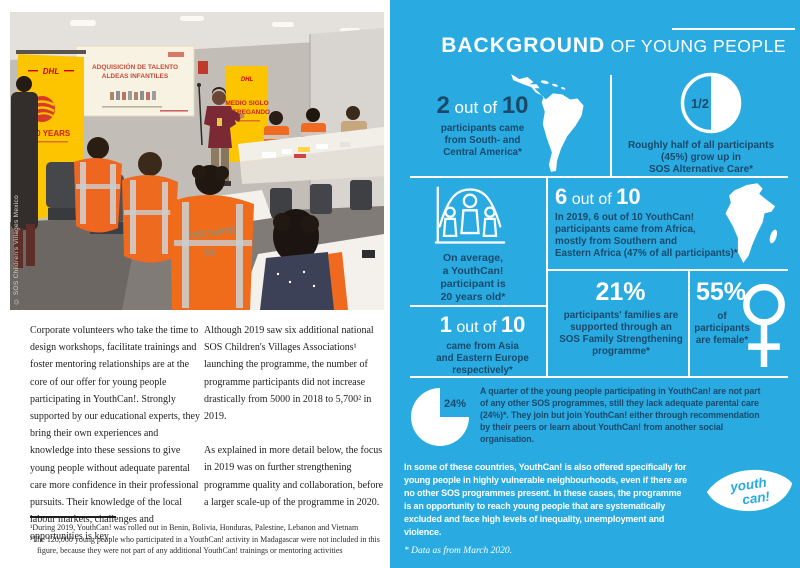 The width and height of the screenshot is (800, 568). What do you see at coordinates (523, 45) in the screenshot?
I see `panel-title-bold: BACKGROUND` at bounding box center [523, 45].